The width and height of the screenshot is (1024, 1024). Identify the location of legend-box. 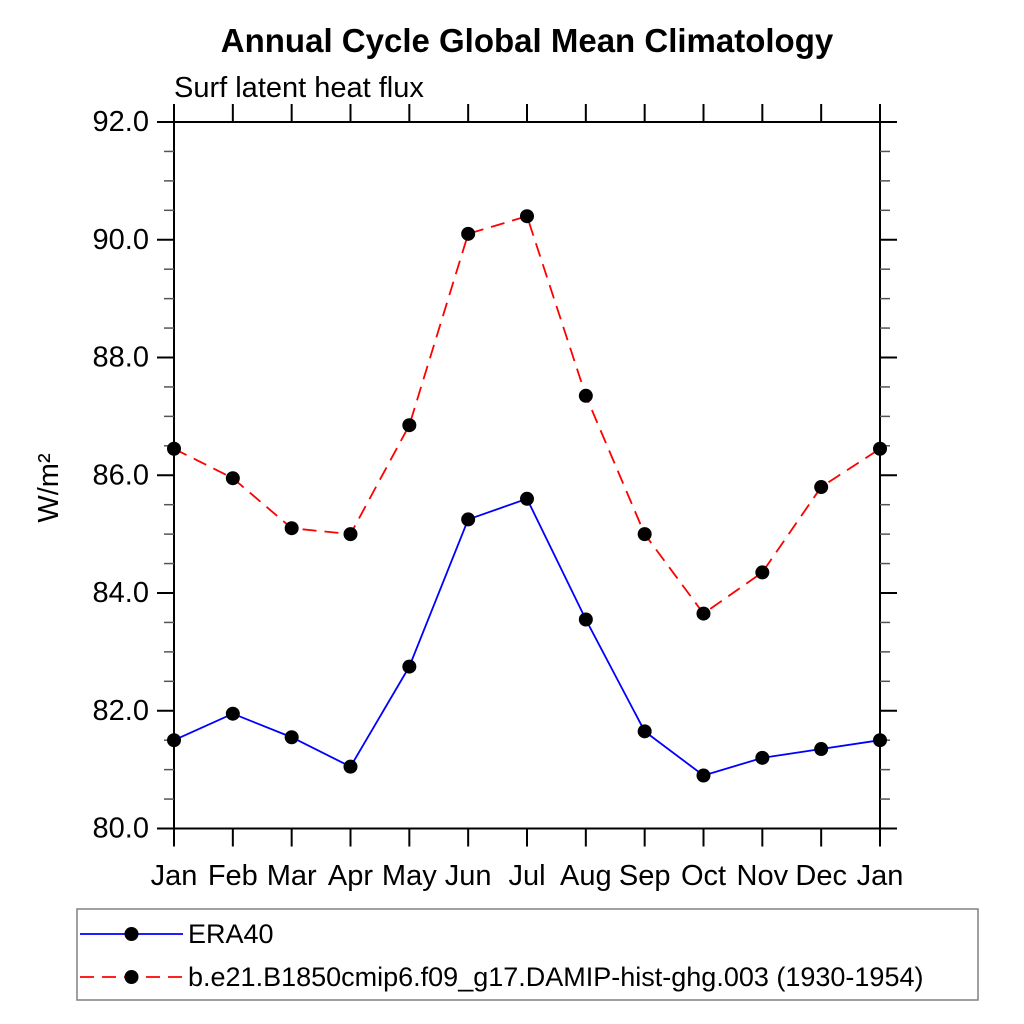
(527, 954).